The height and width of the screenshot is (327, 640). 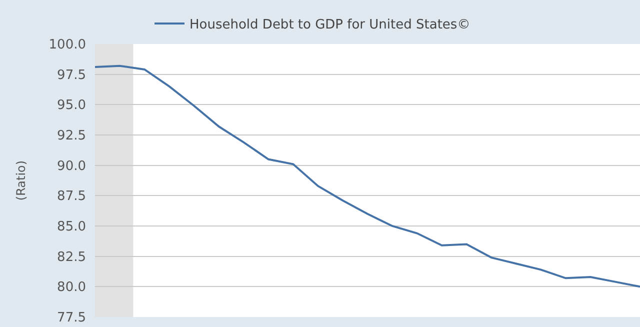 I want to click on y-tick-label: 77.5, so click(x=71, y=318).